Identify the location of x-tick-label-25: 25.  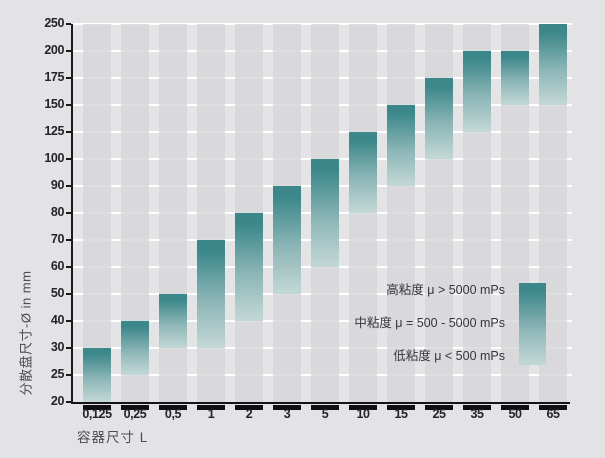
(439, 414).